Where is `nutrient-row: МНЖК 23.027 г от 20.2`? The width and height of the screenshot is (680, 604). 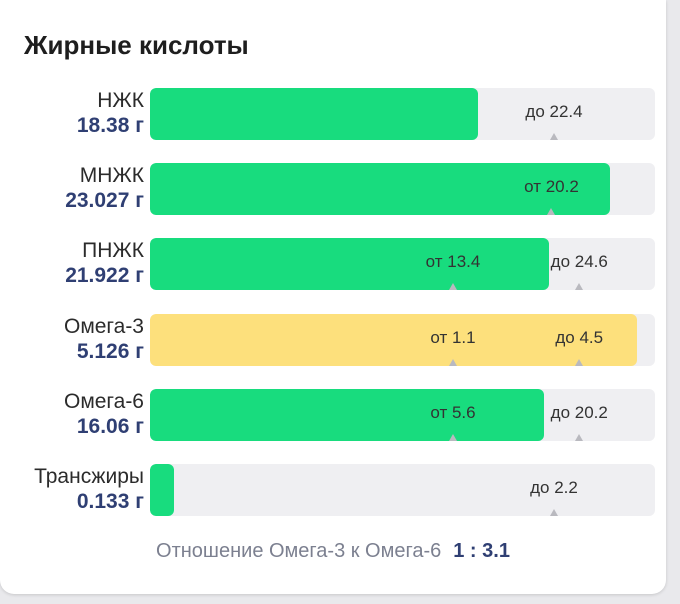 nutrient-row: МНЖК 23.027 г от 20.2 is located at coordinates (333, 189).